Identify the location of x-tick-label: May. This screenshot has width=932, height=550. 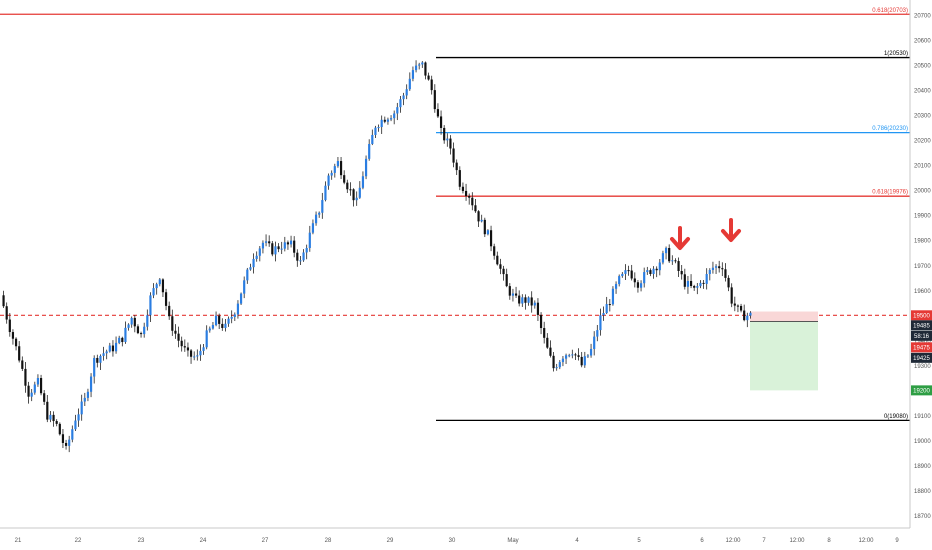
(512, 541).